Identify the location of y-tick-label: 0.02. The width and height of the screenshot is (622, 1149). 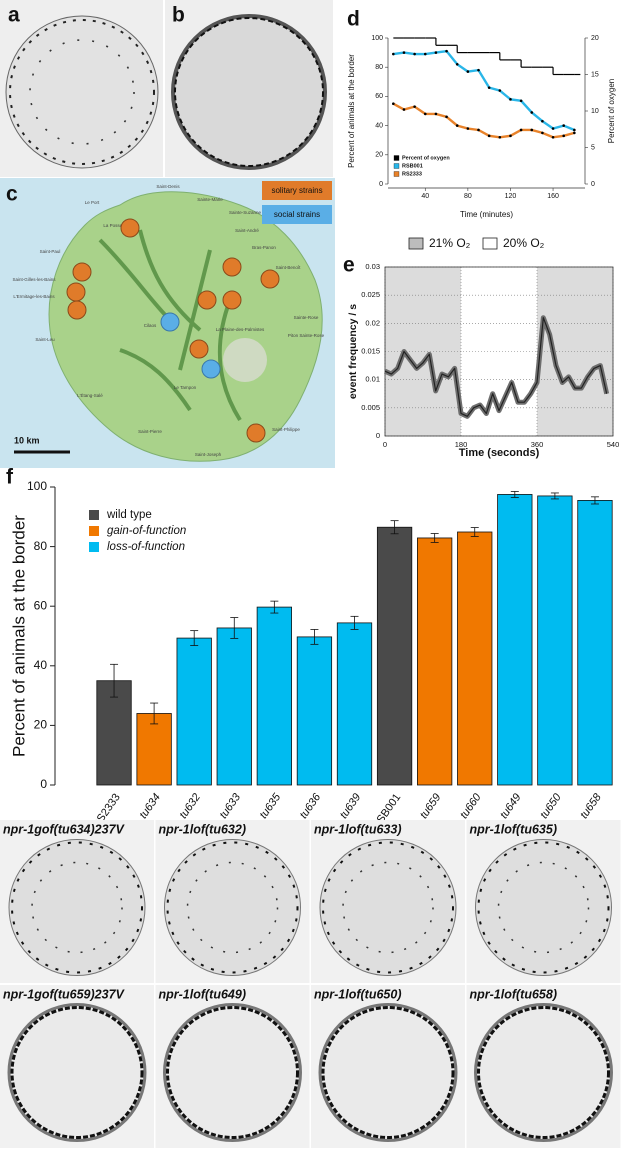
(372, 322).